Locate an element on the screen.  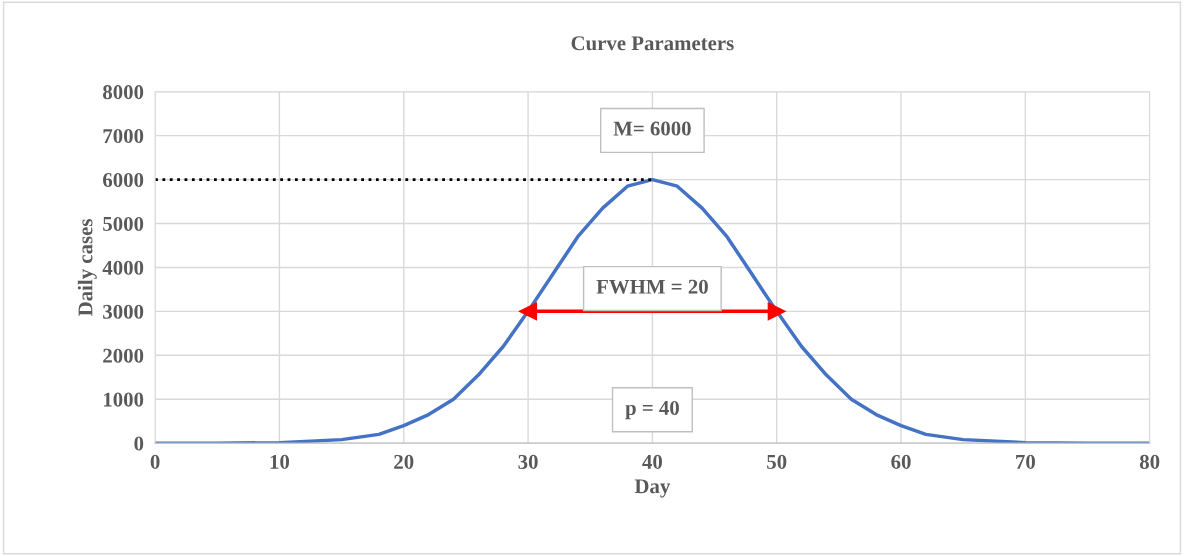
x-tick-label: 40 is located at coordinates (652, 461).